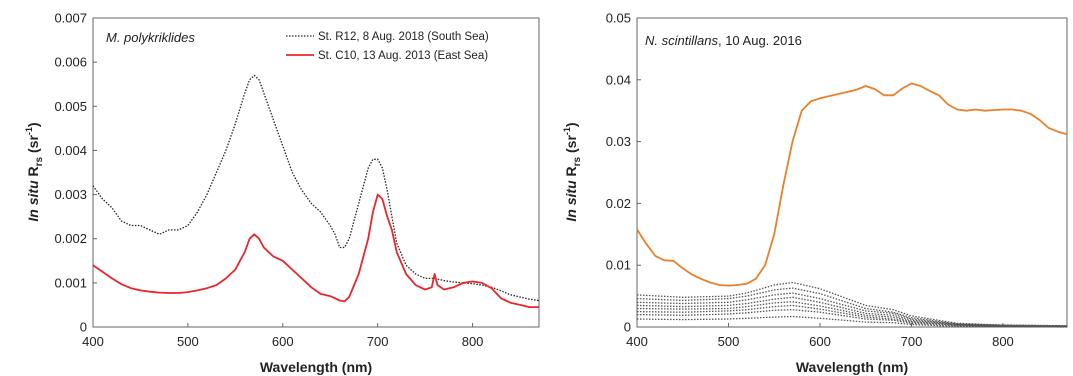  Describe the element at coordinates (70, 18) in the screenshot. I see `y-tick-label: 0.007` at that location.